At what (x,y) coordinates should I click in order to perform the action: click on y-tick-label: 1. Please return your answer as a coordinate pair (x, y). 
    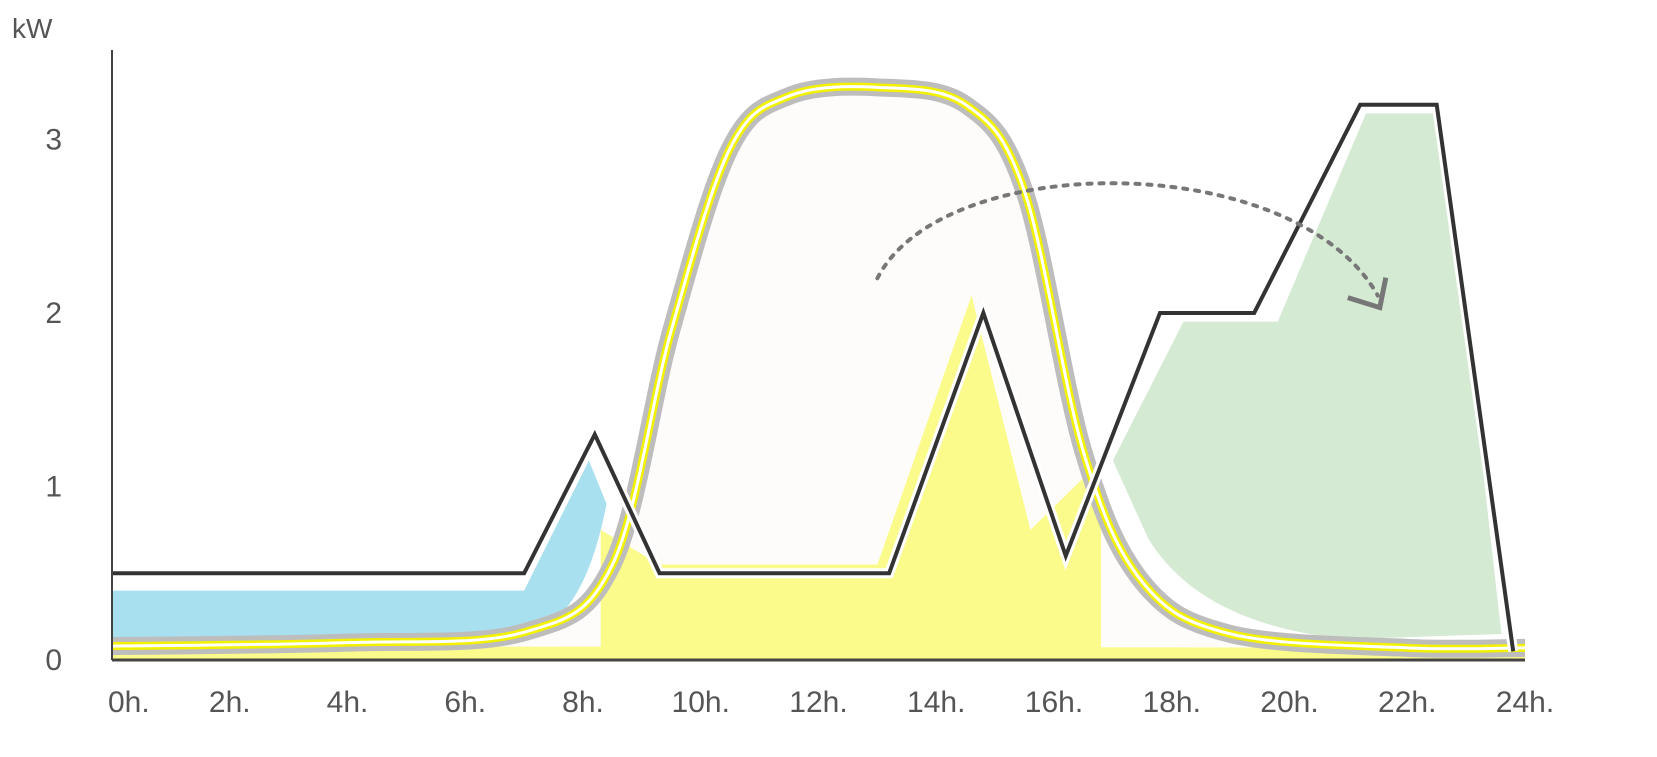
    Looking at the image, I should click on (53, 486).